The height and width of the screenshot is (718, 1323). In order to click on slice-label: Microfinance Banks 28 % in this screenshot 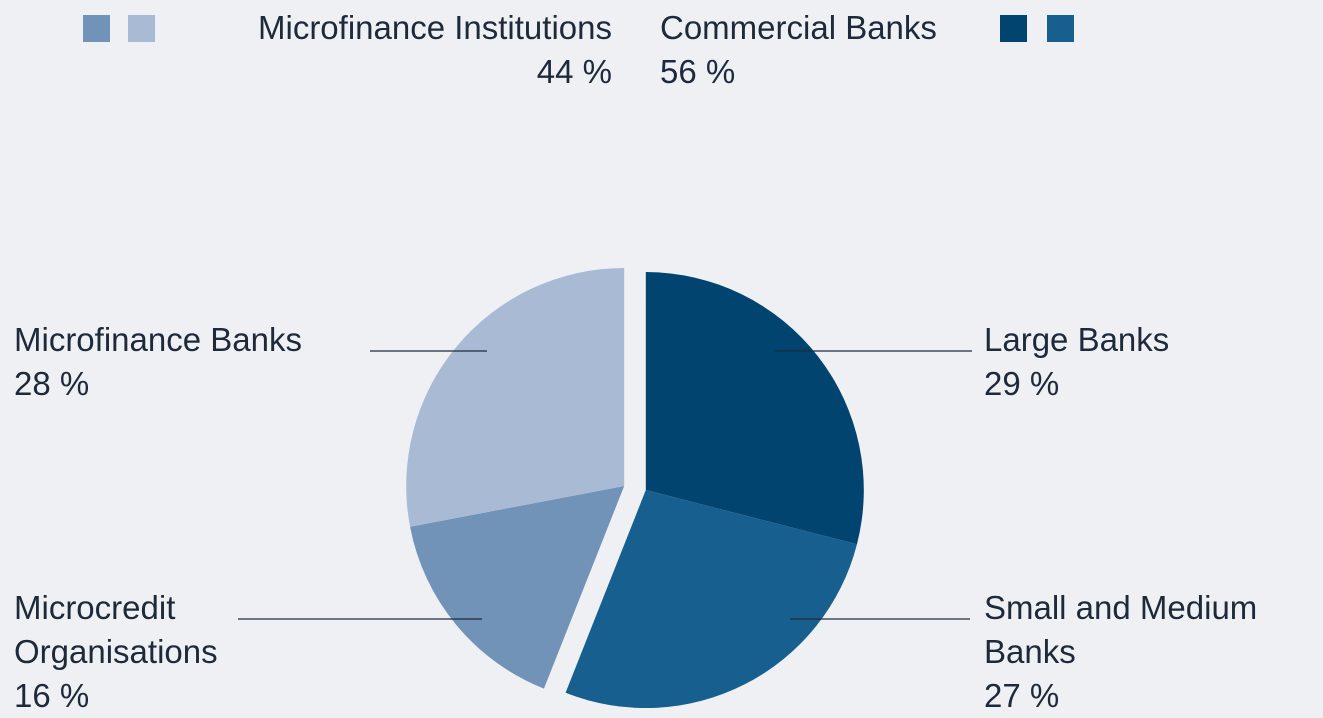, I will do `click(194, 362)`.